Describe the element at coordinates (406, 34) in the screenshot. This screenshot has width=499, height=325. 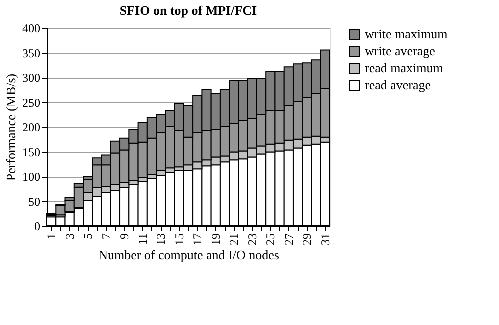
I see `legend-label: write maximum` at that location.